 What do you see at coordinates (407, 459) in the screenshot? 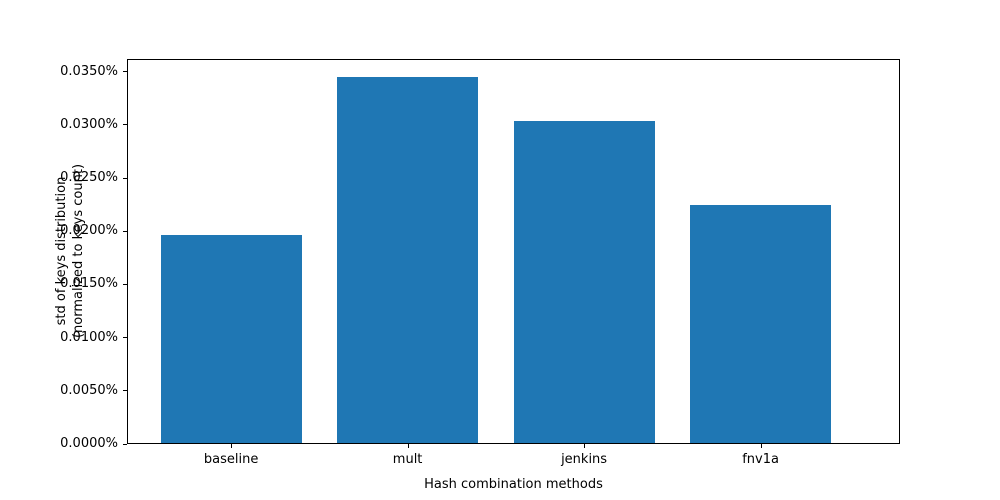
I see `x-tick-label: mult` at bounding box center [407, 459].